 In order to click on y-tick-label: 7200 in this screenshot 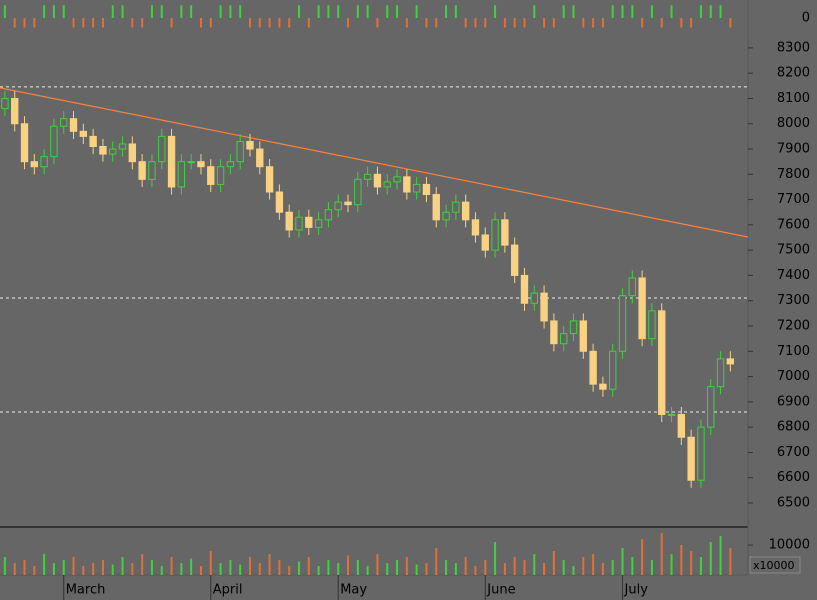, I will do `click(793, 326)`.